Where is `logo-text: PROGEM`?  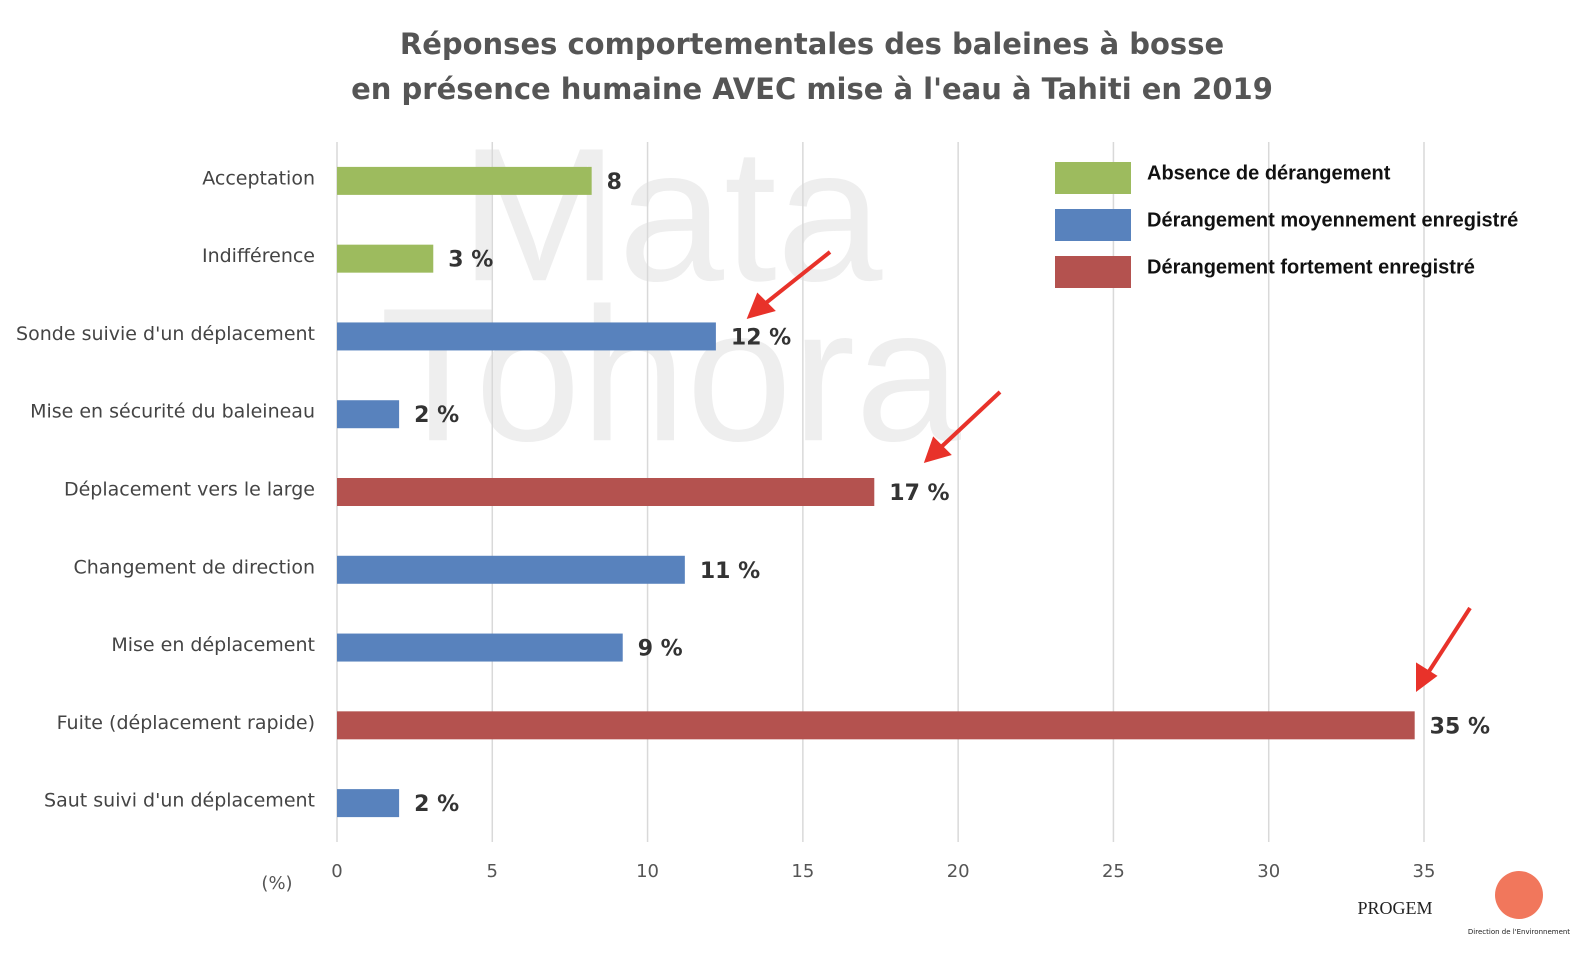 logo-text: PROGEM is located at coordinates (1394, 908).